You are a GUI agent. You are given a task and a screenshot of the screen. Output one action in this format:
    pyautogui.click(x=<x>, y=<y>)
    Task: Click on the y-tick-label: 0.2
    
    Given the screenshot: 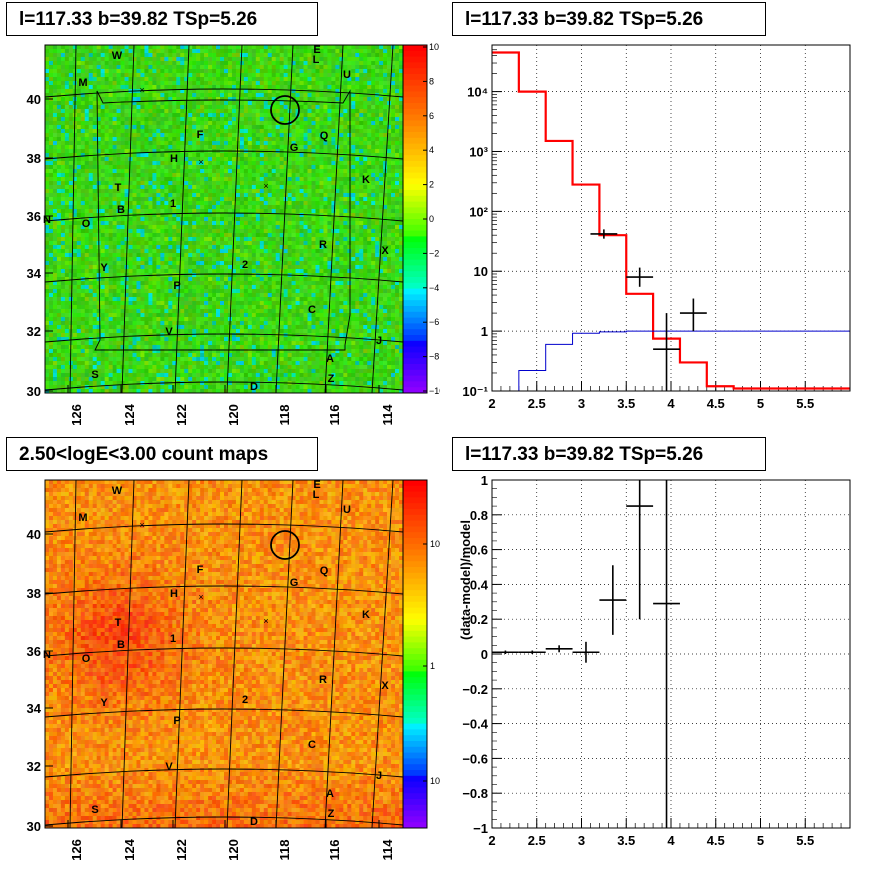 What is the action you would take?
    pyautogui.click(x=479, y=619)
    